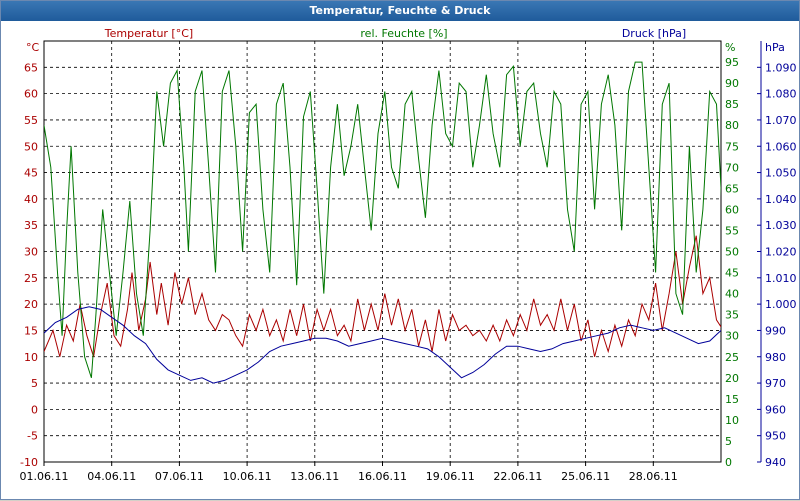  I want to click on pressure-tick-label: 1.010, so click(781, 278).